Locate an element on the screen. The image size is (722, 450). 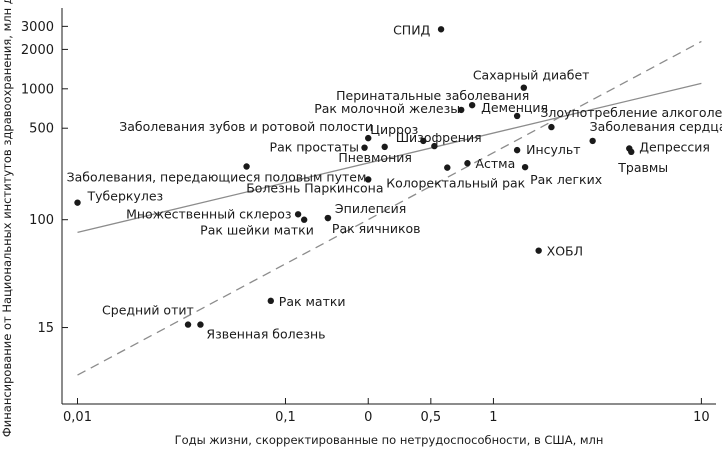
data-point-label: Перинатальные заболевания is located at coordinates (432, 95).